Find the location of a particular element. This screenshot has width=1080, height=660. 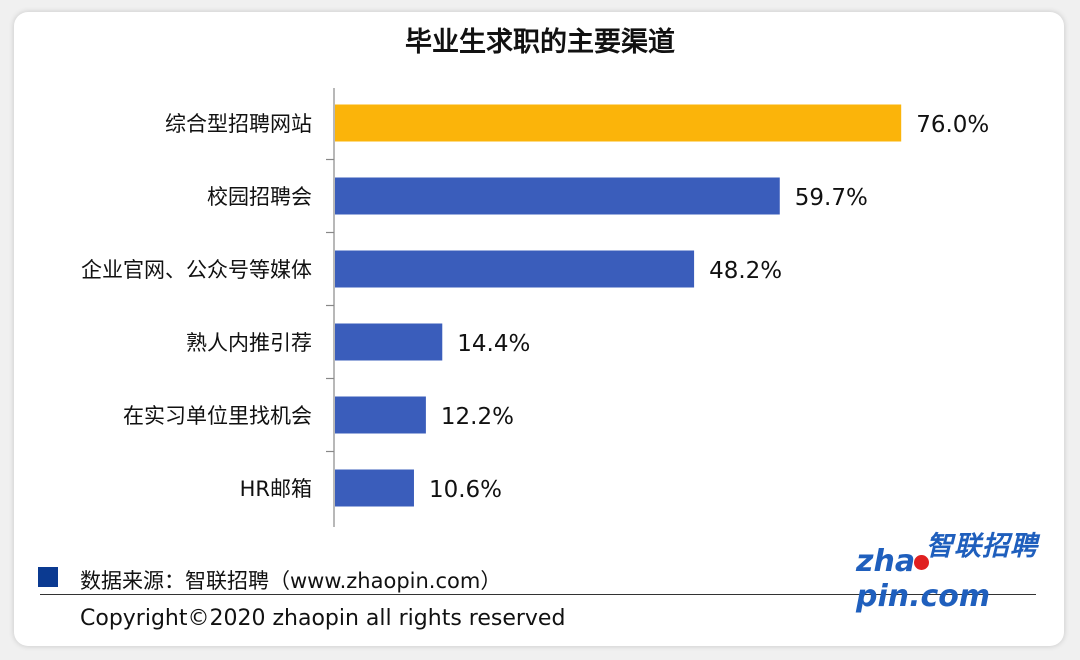

value-label-4: 12.2% is located at coordinates (477, 417).